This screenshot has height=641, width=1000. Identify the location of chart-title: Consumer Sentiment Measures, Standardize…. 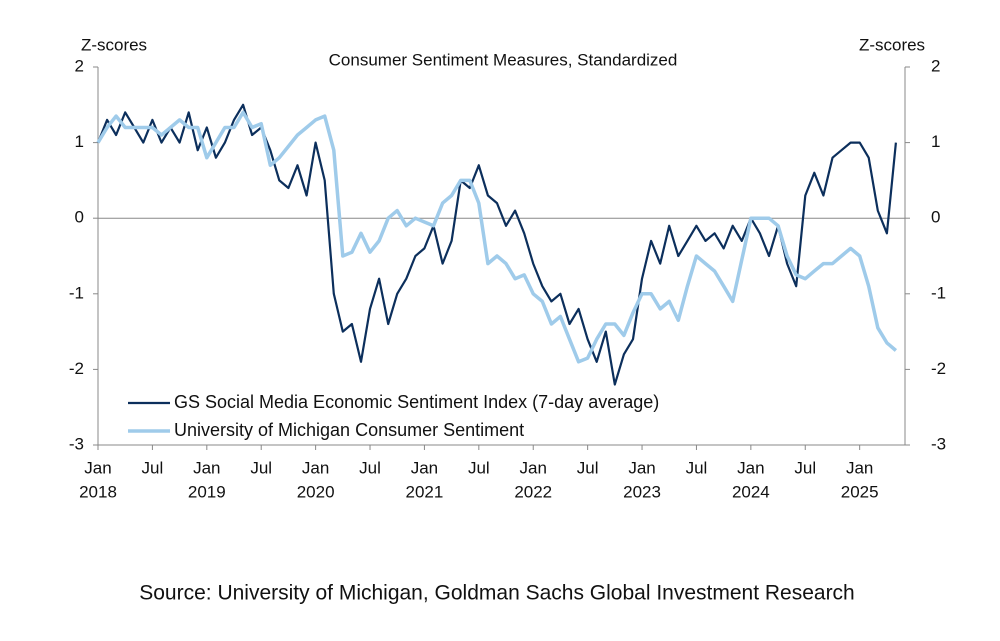
(503, 59).